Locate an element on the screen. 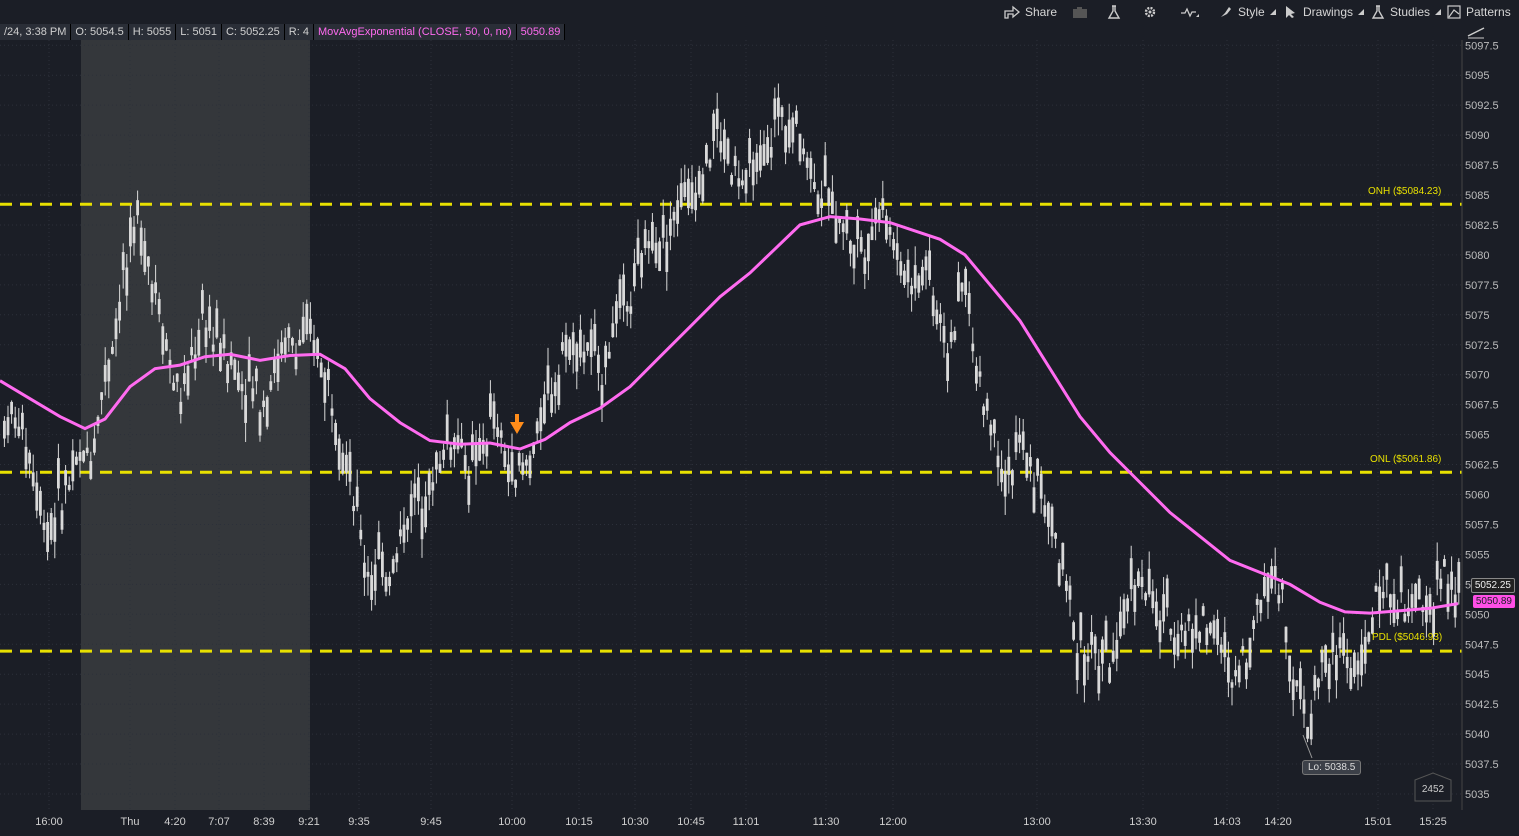 This screenshot has height=836, width=1519. crosshair-tool-icon is located at coordinates (1476, 33).